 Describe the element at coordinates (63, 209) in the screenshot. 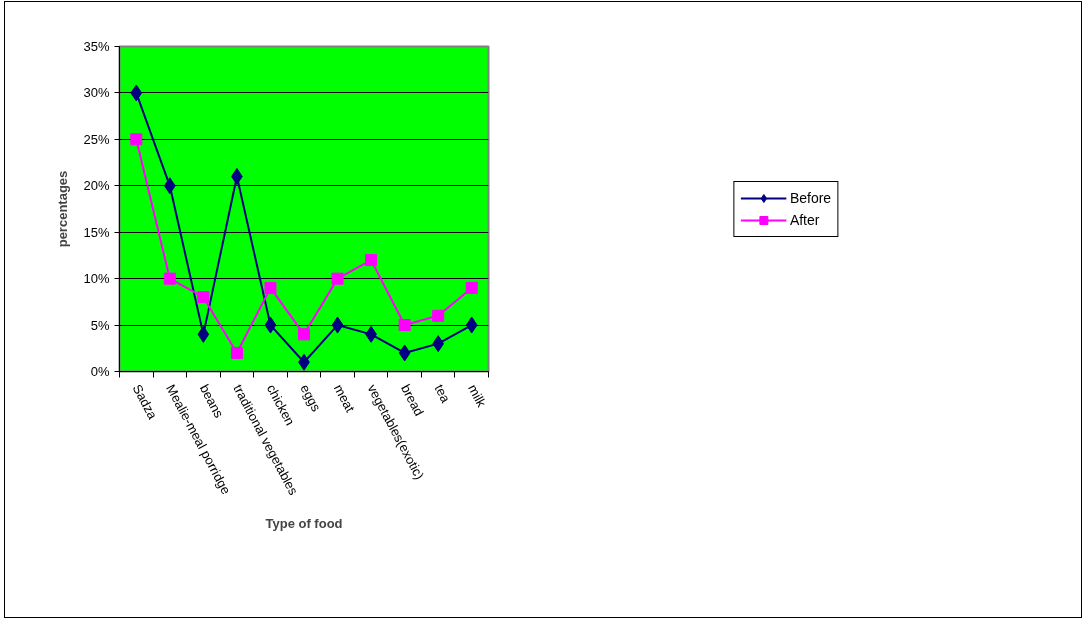

I see `y-axis-title: percentages` at that location.